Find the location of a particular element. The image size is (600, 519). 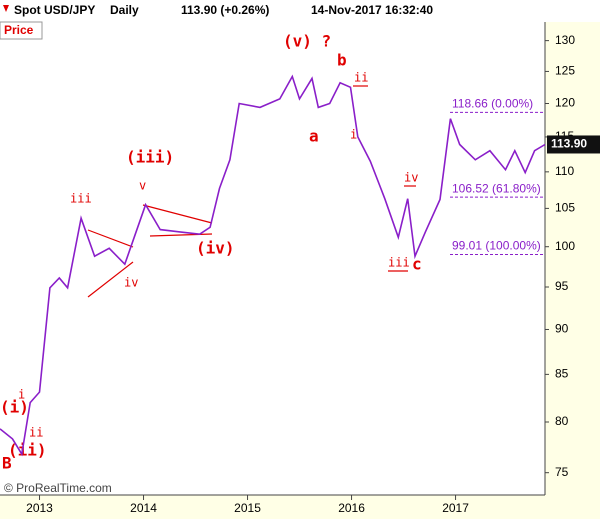

y-tick-label: 125 is located at coordinates (565, 71).